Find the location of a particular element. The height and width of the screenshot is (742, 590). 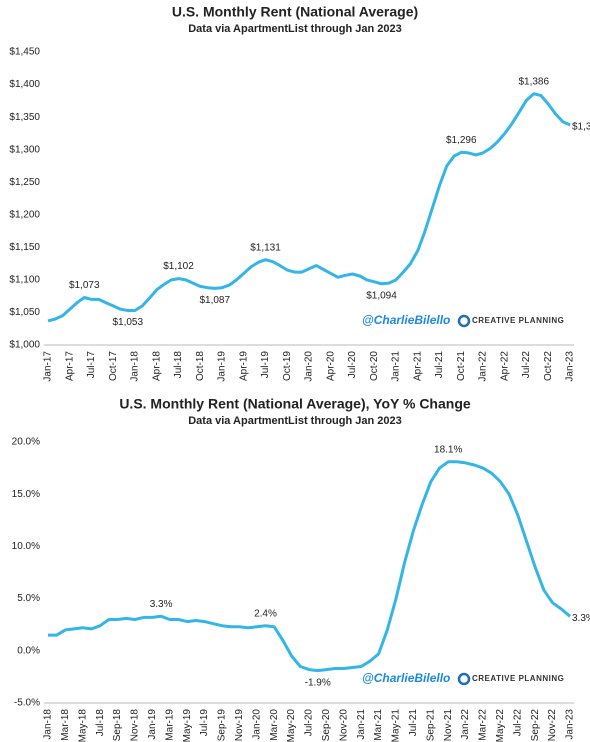

y-tick-label: 0.0% is located at coordinates (28, 650).